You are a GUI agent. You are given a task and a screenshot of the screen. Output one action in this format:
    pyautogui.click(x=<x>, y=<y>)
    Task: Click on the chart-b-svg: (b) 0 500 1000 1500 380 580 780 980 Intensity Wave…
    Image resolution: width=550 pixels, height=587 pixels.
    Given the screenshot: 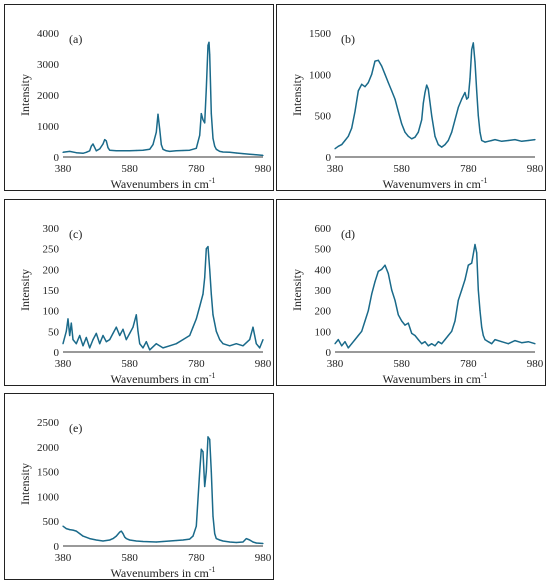 What is the action you would take?
    pyautogui.click(x=417, y=109)
    